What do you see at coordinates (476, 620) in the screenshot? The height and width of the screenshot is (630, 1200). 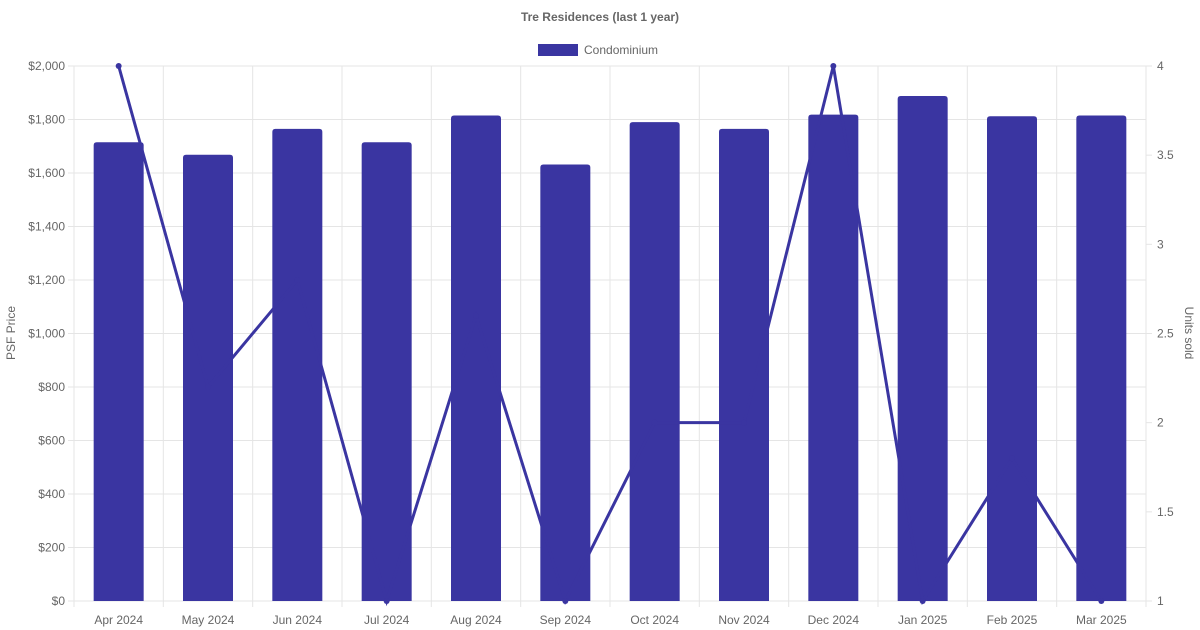 I see `x-tick-label: Aug 2024` at bounding box center [476, 620].